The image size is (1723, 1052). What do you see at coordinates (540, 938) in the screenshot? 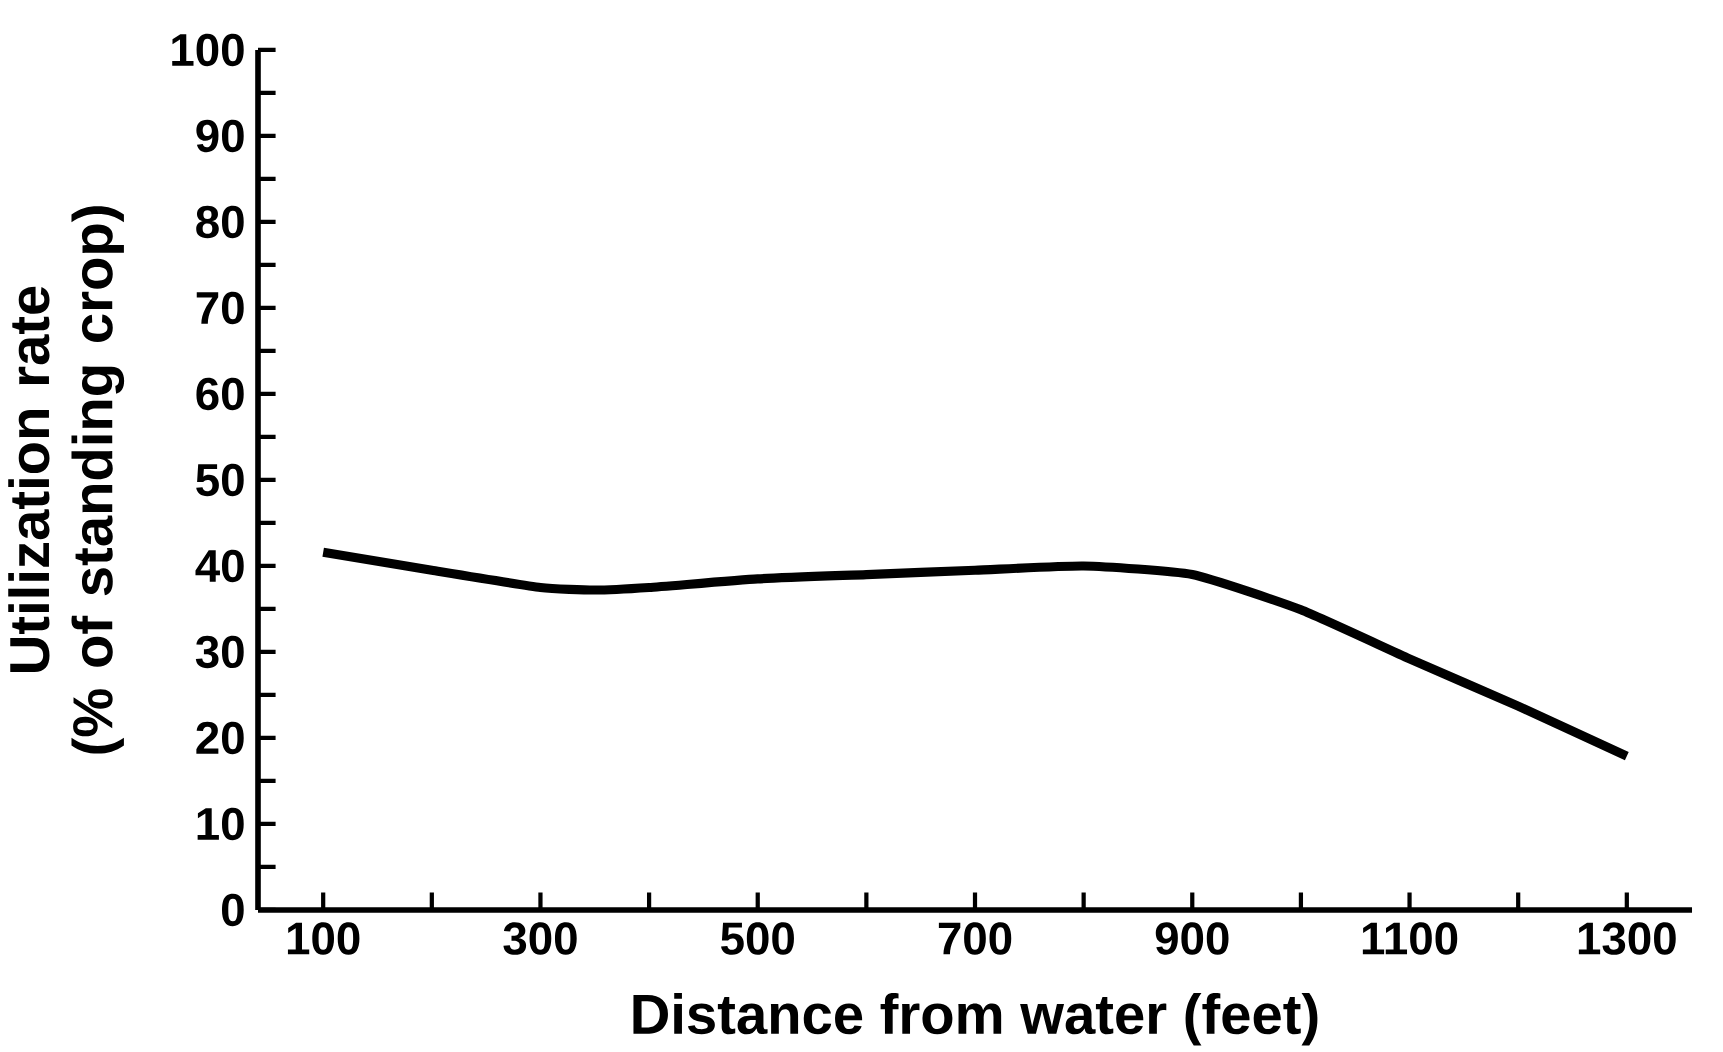
I see `x-tick-label: 300` at bounding box center [540, 938].